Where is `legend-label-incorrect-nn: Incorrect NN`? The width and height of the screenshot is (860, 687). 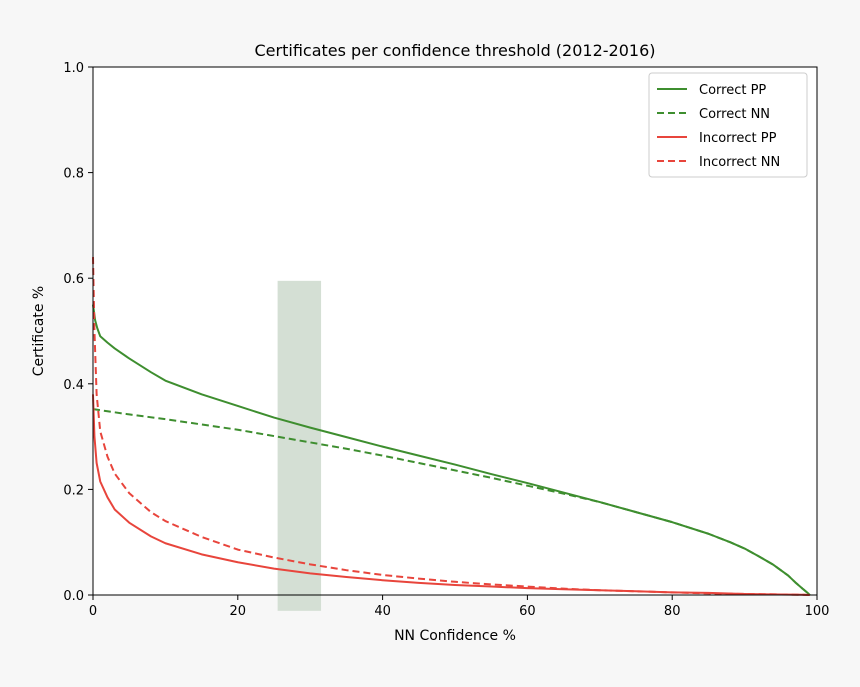 legend-label-incorrect-nn: Incorrect NN is located at coordinates (739, 162).